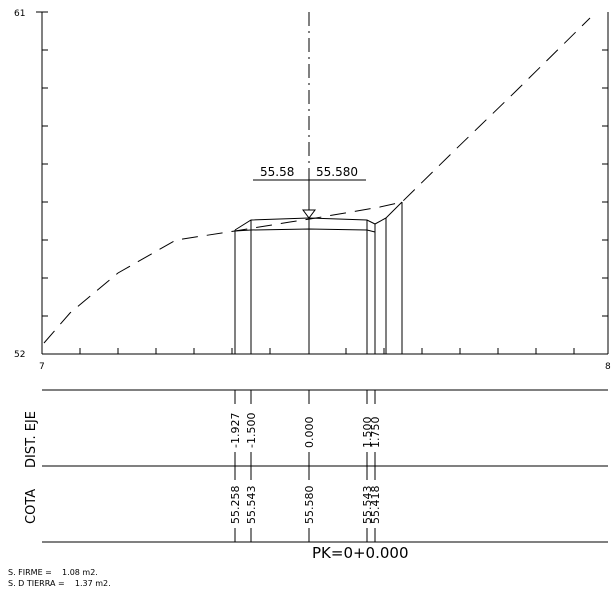 The image size is (611, 594). What do you see at coordinates (375, 505) in the screenshot?
I see `station-cota-label: 55.418` at bounding box center [375, 505].